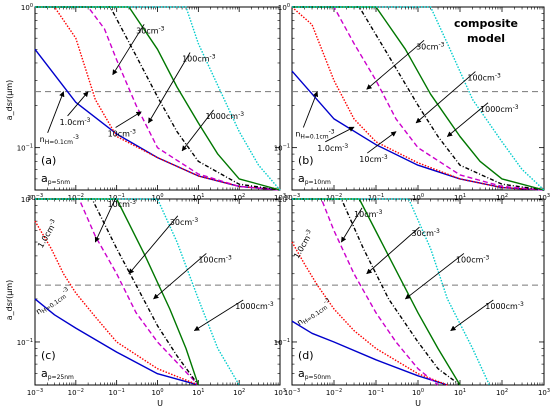  I want to click on particle-size-label: ap=25nm, so click(57, 374).